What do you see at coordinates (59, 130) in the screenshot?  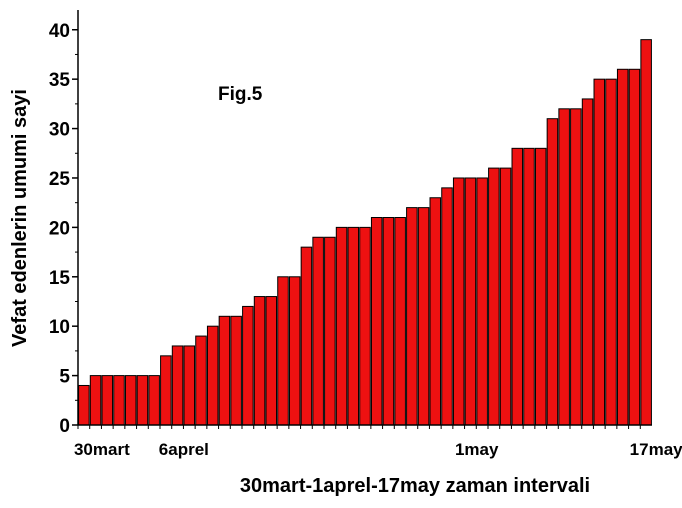 I see `y-tick-label: 30` at bounding box center [59, 130].